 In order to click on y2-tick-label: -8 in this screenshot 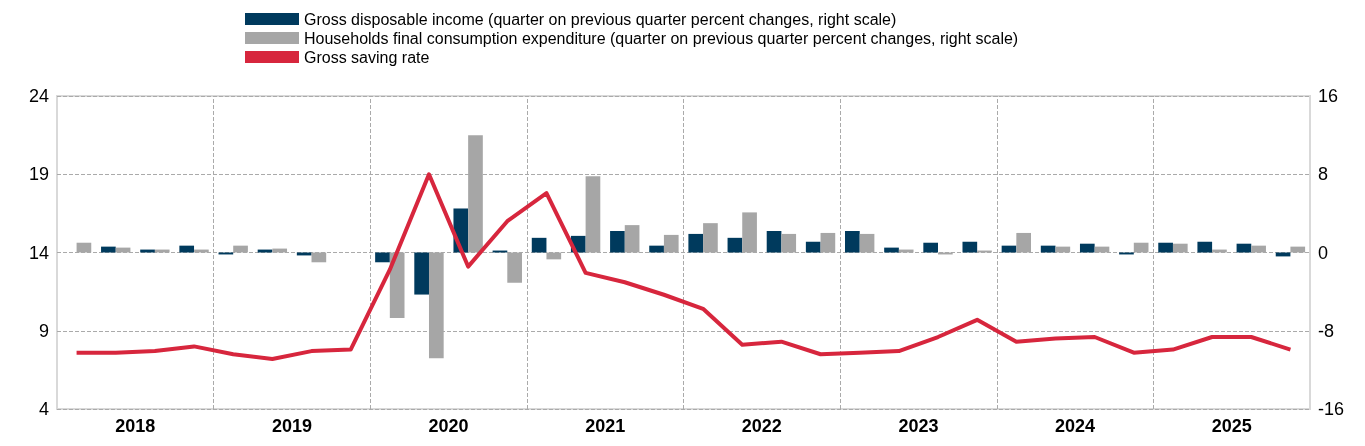, I will do `click(1326, 330)`.